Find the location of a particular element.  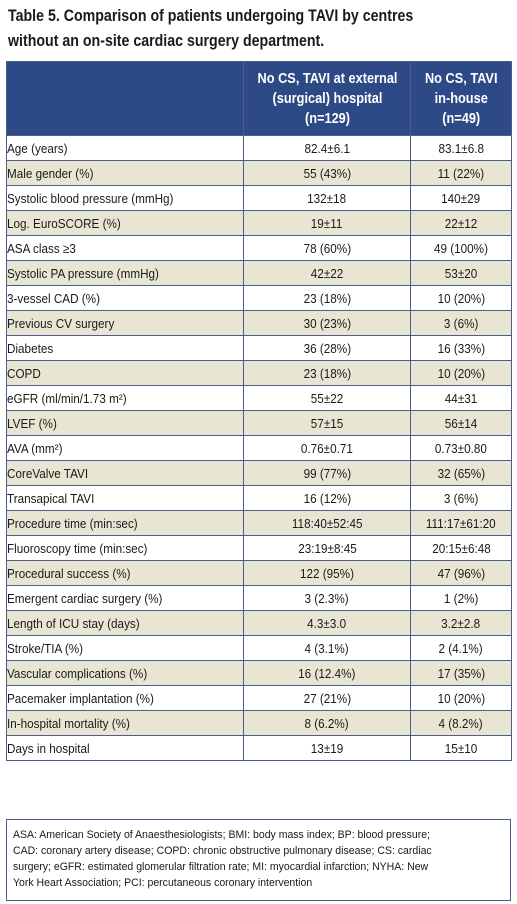

external-hospital-value-cell: 4.3±3.0 is located at coordinates (327, 623).